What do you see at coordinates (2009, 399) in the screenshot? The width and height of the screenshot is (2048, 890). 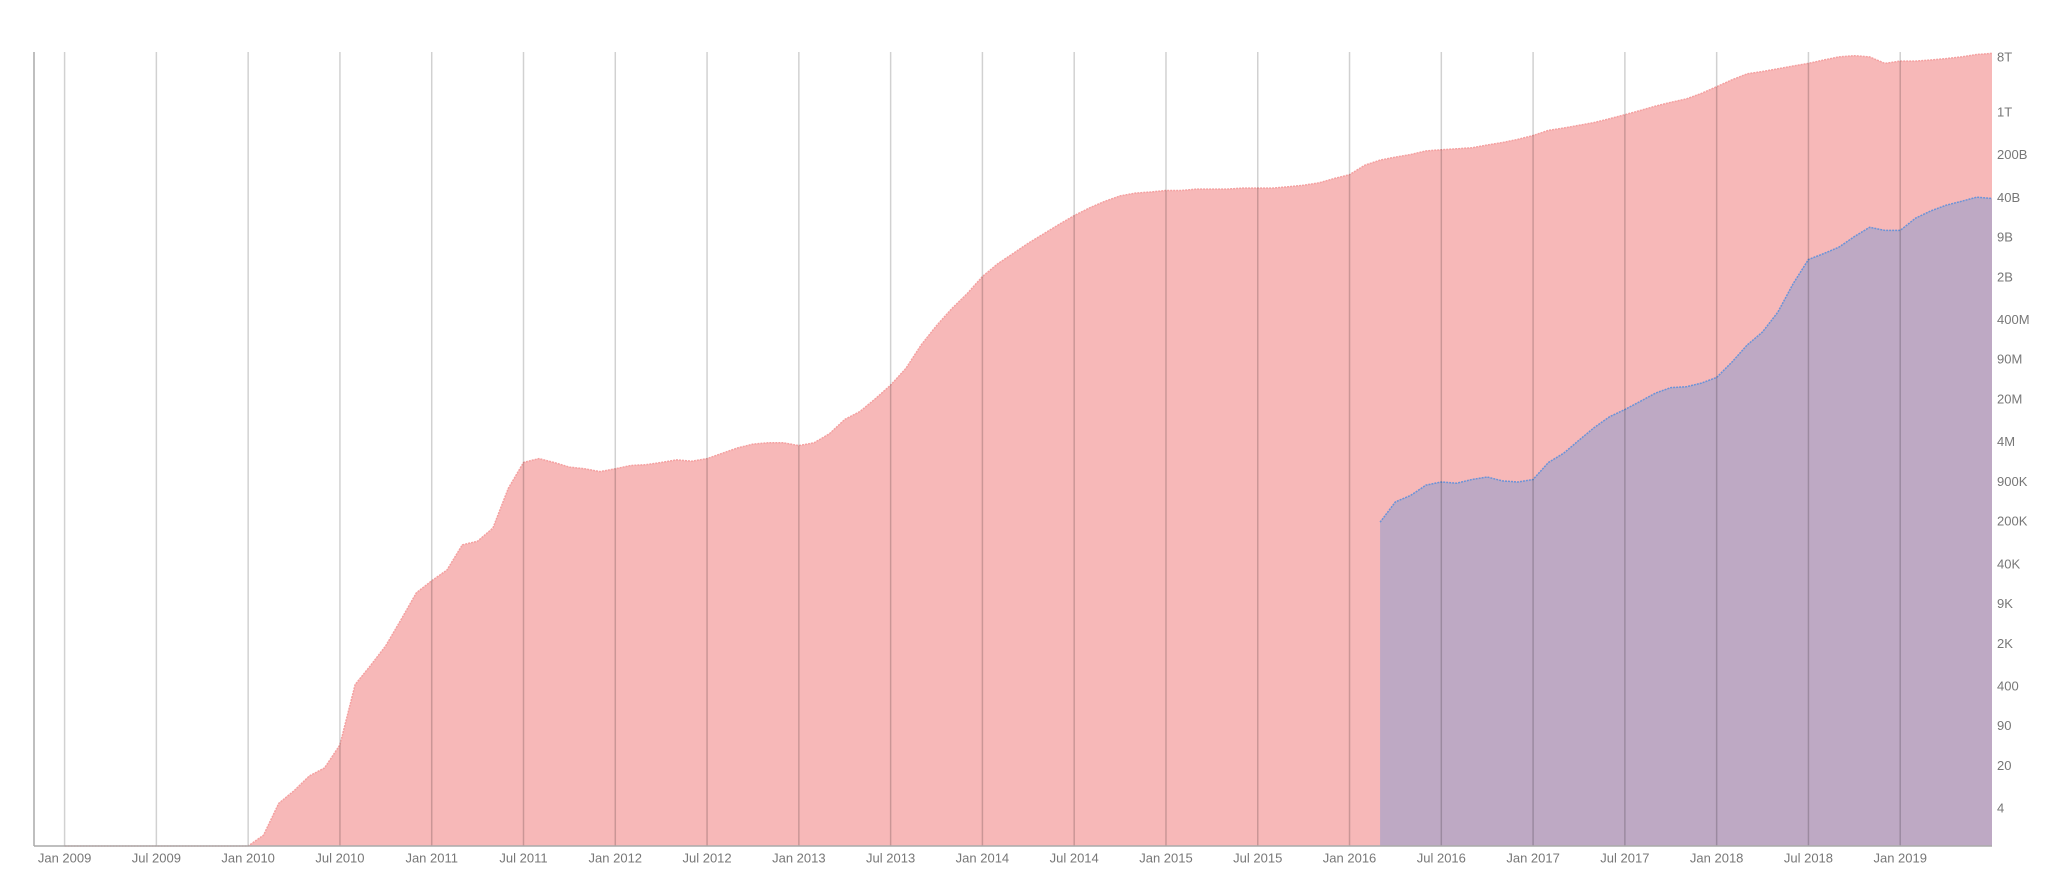 I see `y-tick-label: 20M` at bounding box center [2009, 399].